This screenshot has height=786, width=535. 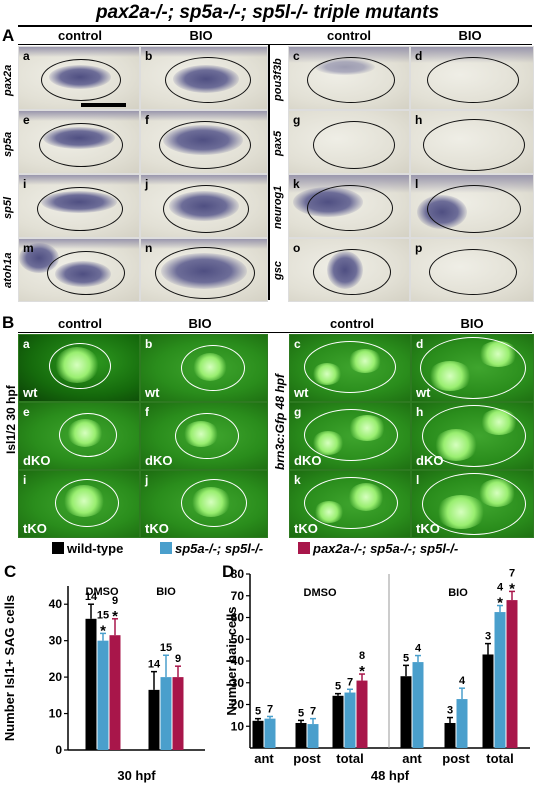 I want to click on gfp-genotype-e: dKO, so click(x=37, y=460).